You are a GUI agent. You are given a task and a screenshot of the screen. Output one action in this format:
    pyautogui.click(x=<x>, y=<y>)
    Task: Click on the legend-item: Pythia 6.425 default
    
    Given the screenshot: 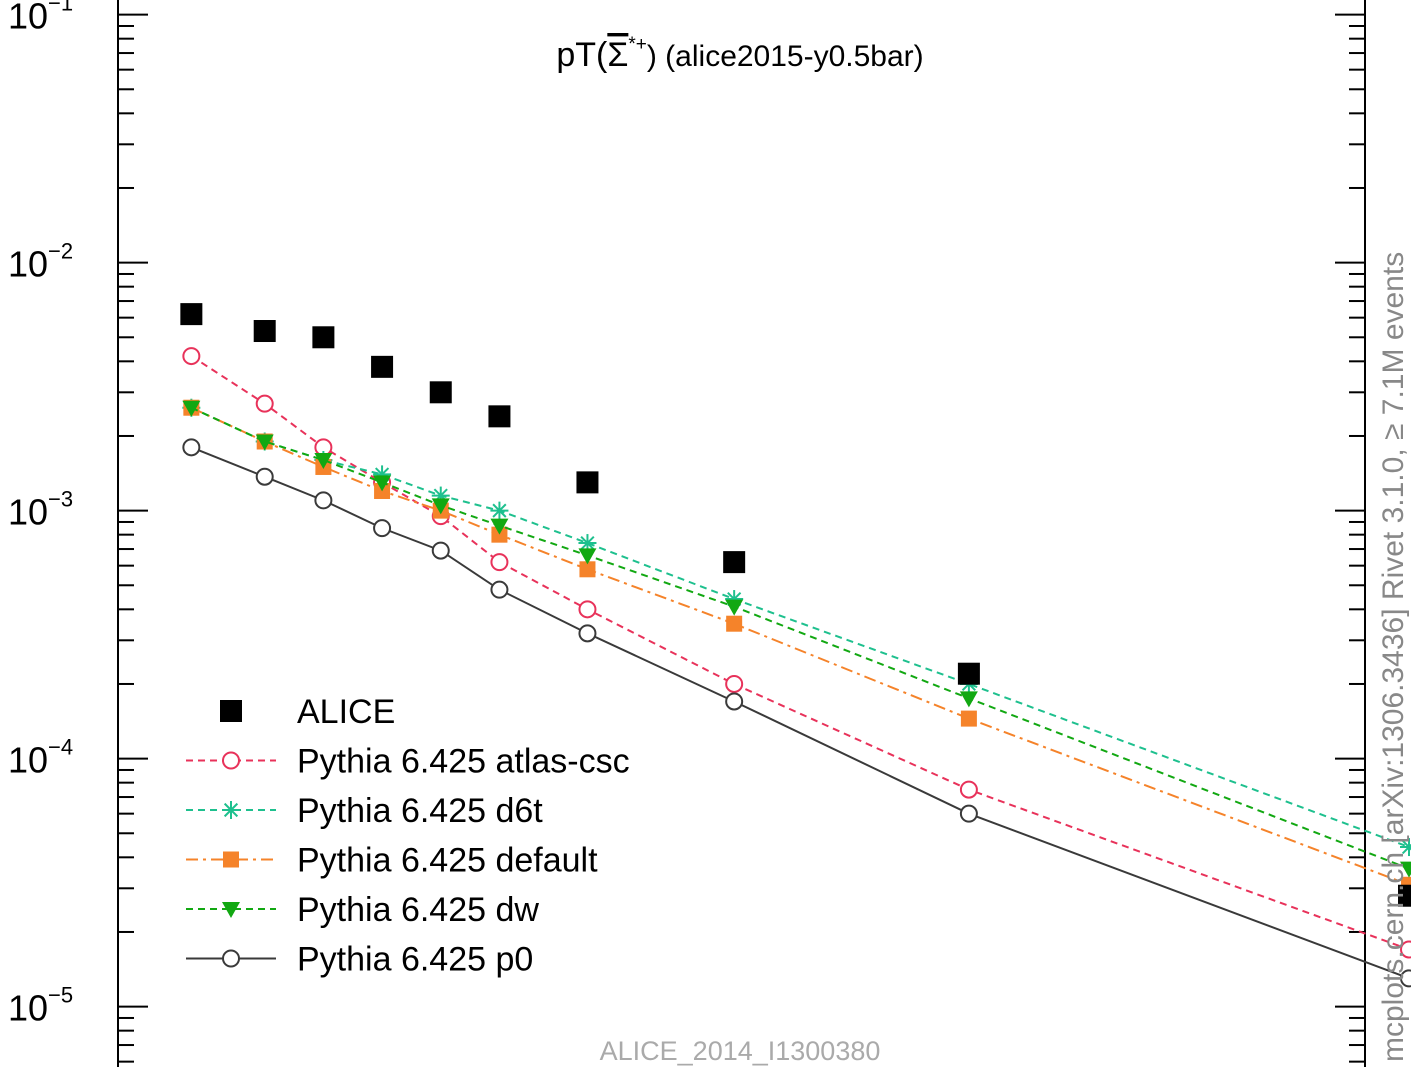 What is the action you would take?
    pyautogui.click(x=392, y=861)
    